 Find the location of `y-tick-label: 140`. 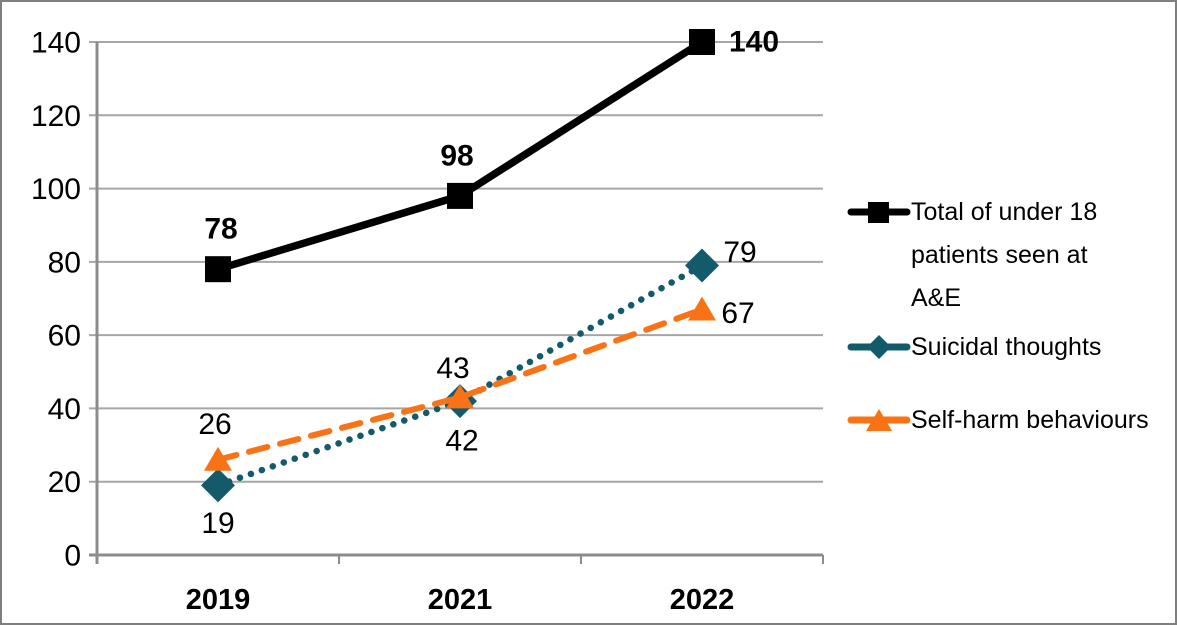

y-tick-label: 140 is located at coordinates (56, 43).